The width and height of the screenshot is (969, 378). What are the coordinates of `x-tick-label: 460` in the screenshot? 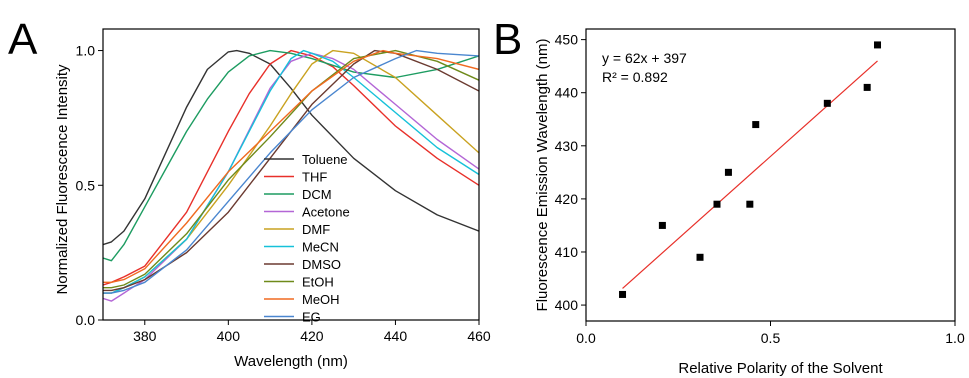 It's located at (479, 336).